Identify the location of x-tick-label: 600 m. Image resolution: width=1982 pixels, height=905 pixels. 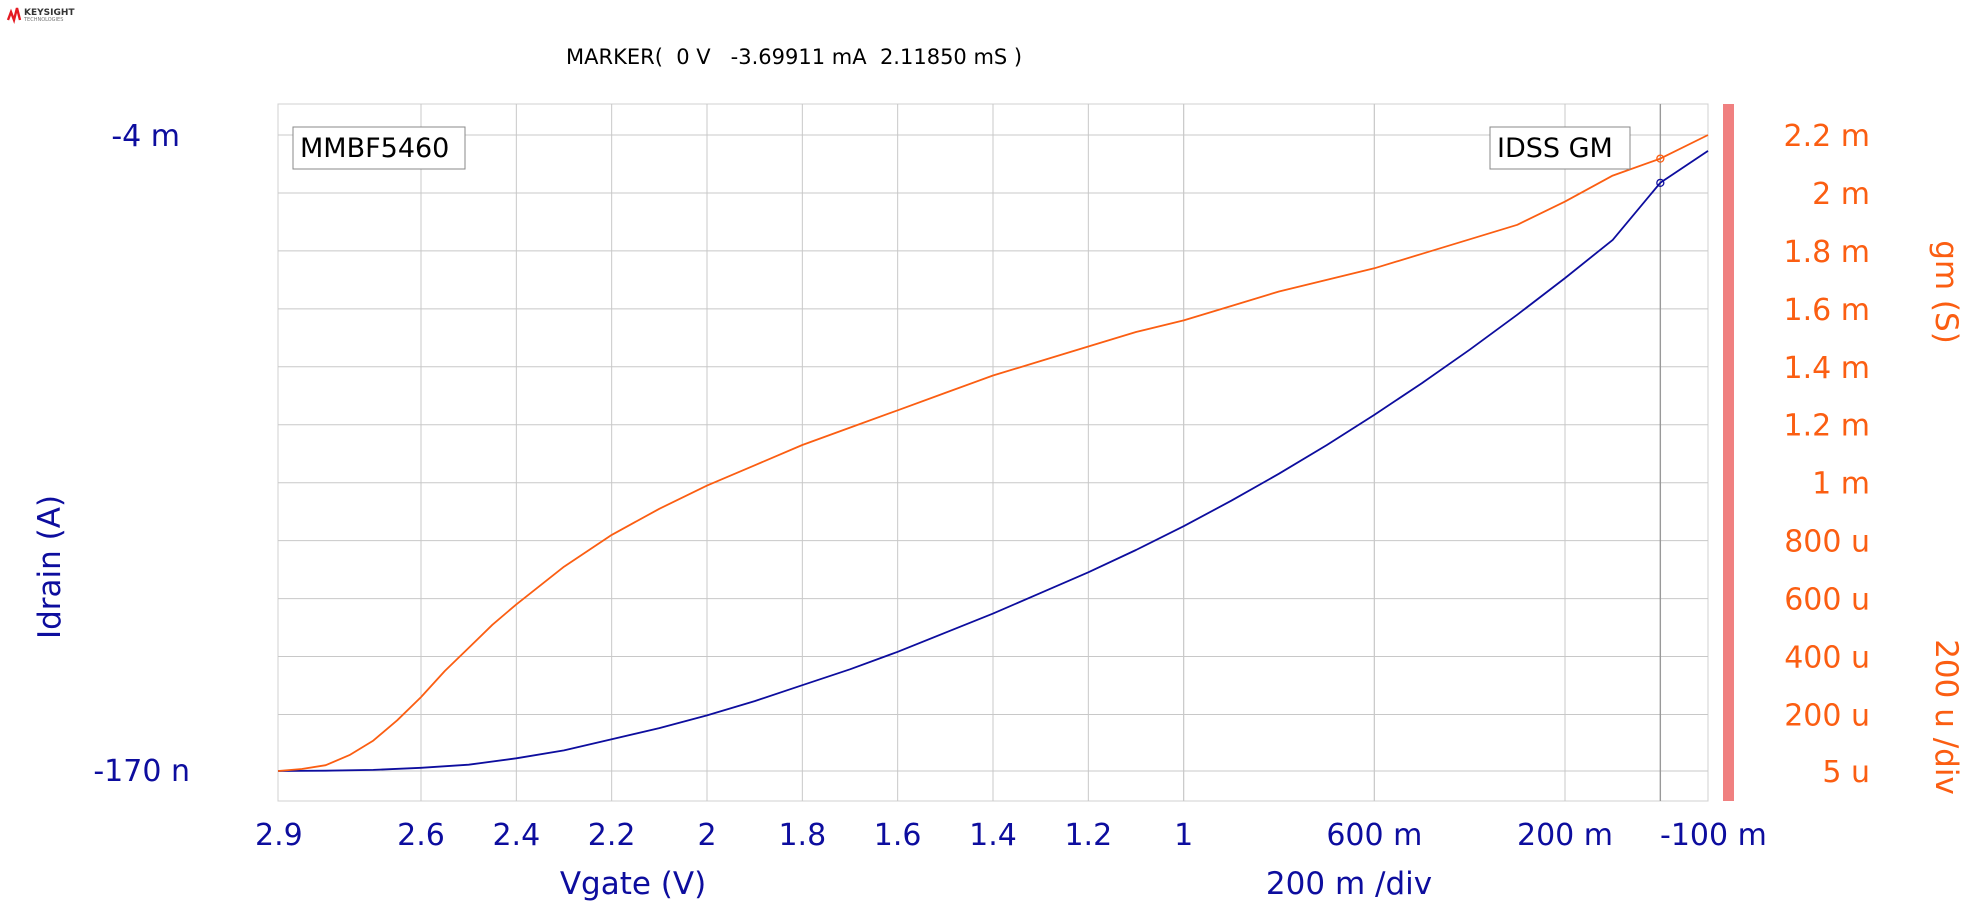
(1374, 835).